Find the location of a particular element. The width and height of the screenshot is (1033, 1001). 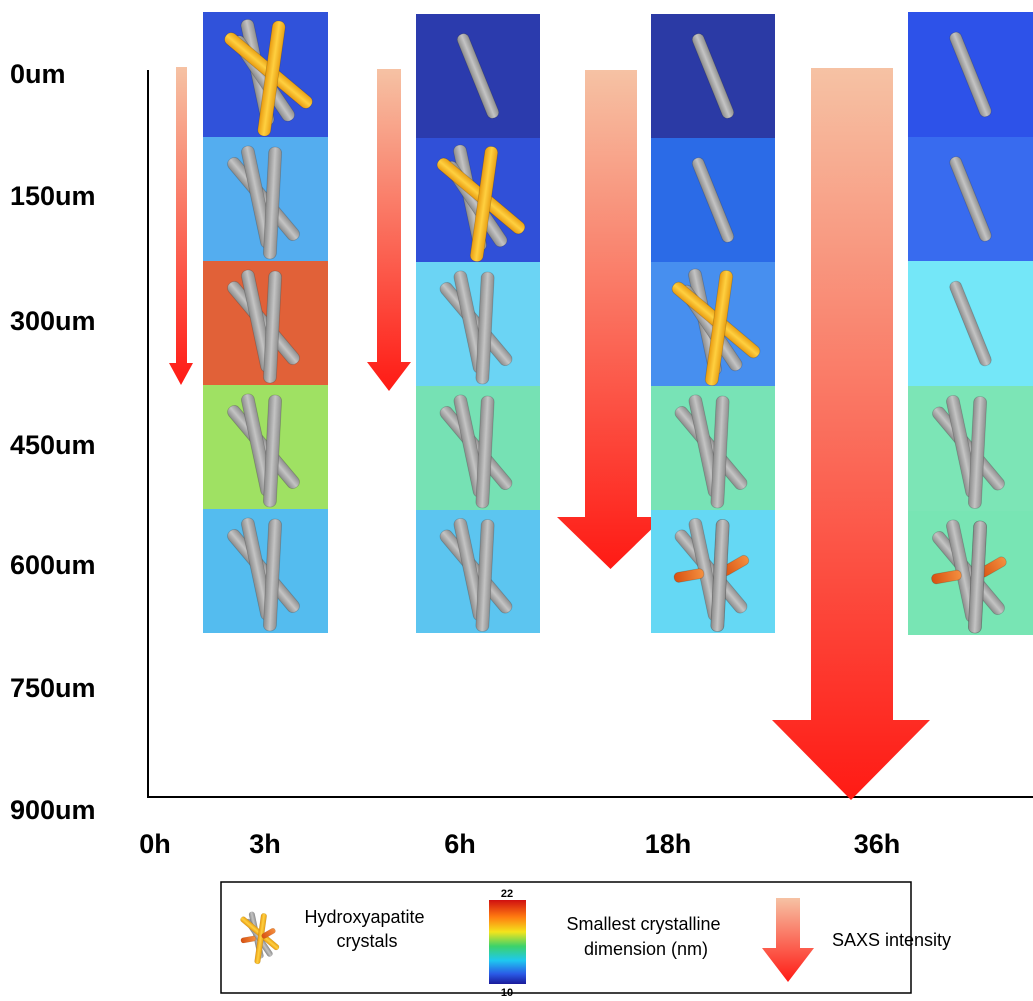

time-label: 18h is located at coordinates (668, 844).